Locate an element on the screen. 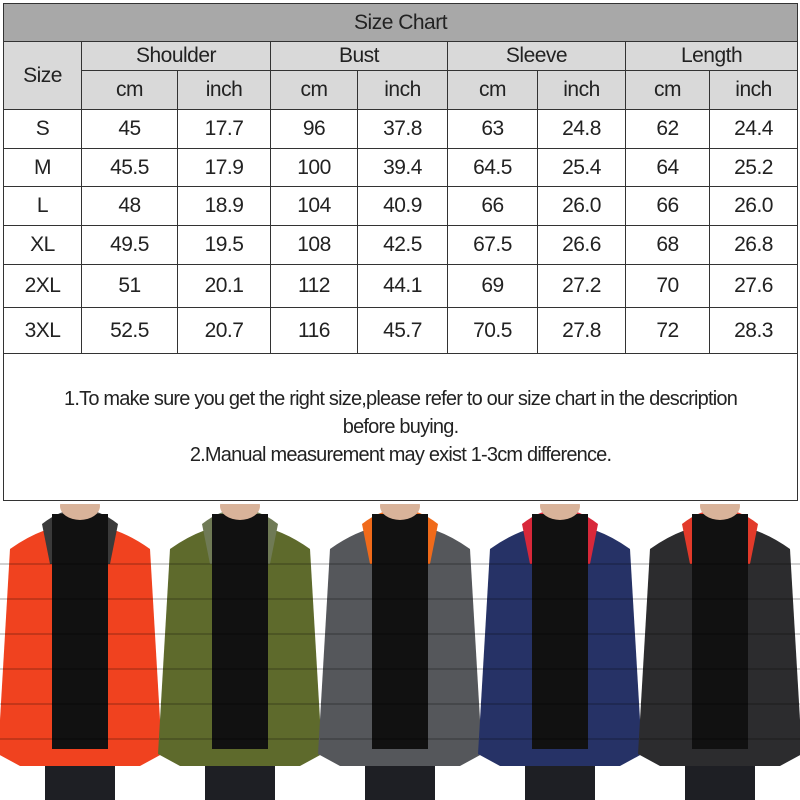  value-cell: 25.4 is located at coordinates (581, 167).